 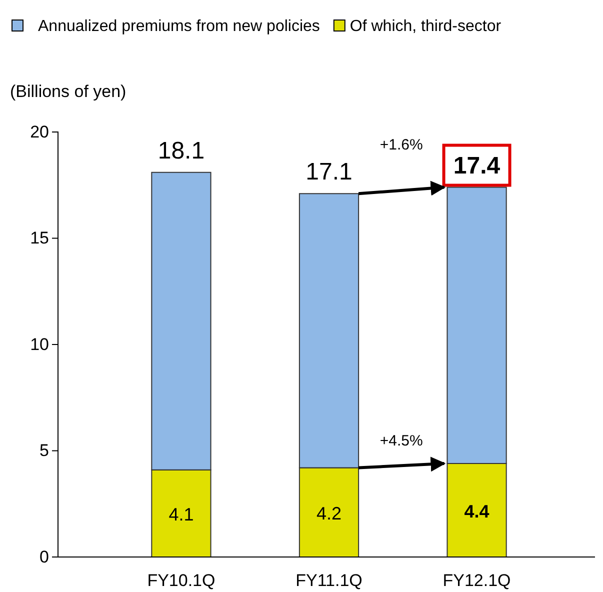 What do you see at coordinates (426, 26) in the screenshot?
I see `legend-label: Of which, third-sector` at bounding box center [426, 26].